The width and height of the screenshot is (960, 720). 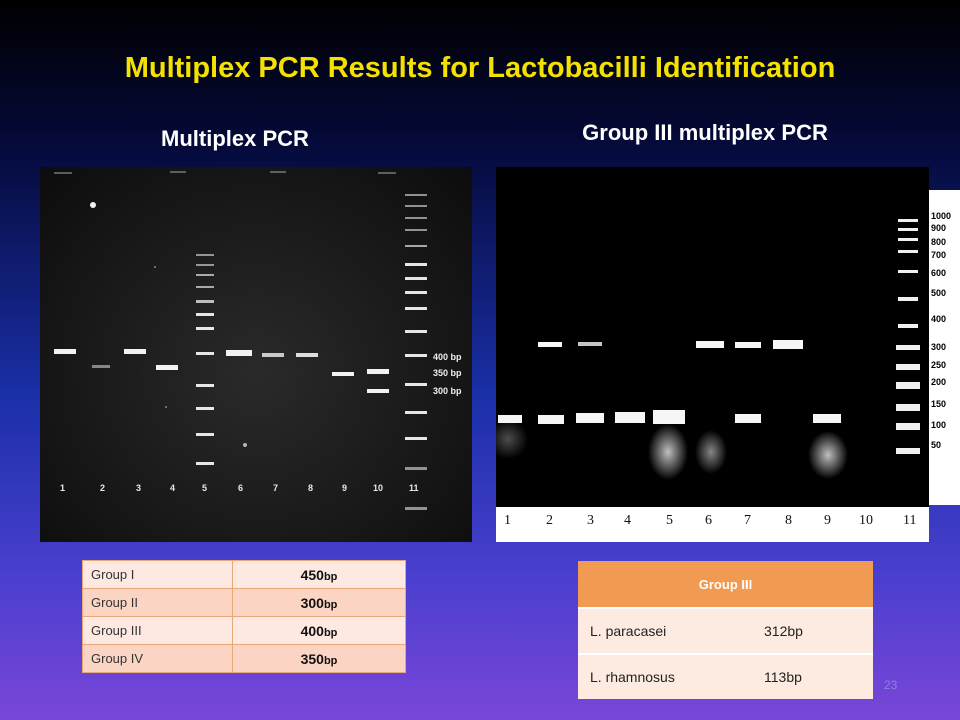 I want to click on group-size-cell: 300bp, so click(x=319, y=602).